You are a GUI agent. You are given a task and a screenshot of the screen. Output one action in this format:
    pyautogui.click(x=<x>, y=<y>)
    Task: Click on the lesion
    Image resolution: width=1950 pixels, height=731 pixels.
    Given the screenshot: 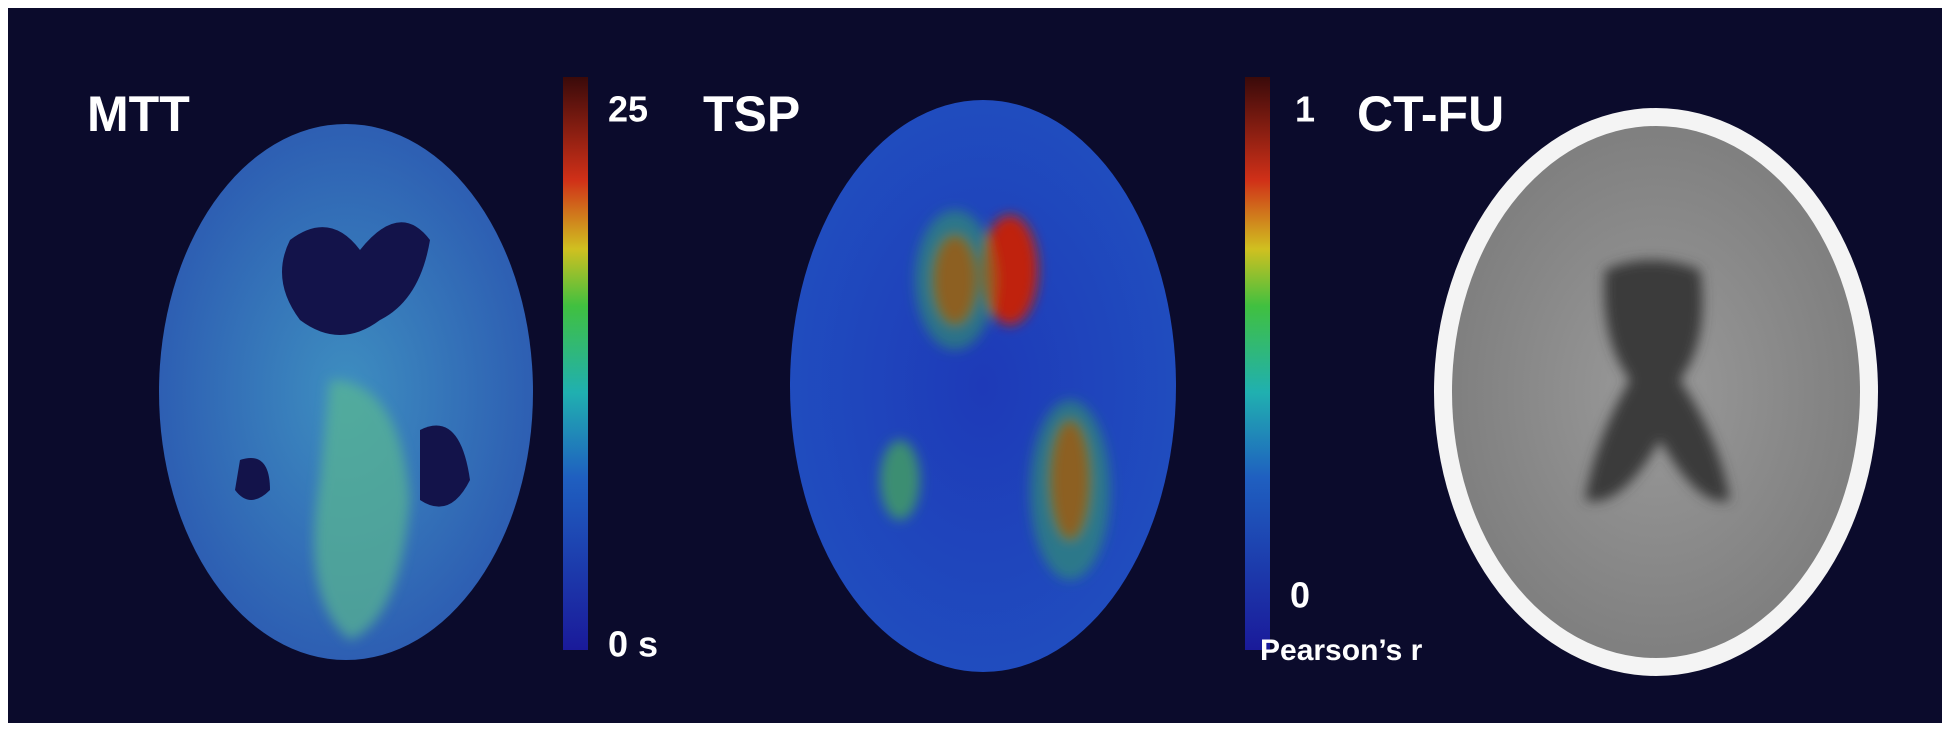 What is the action you would take?
    pyautogui.click(x=362, y=510)
    